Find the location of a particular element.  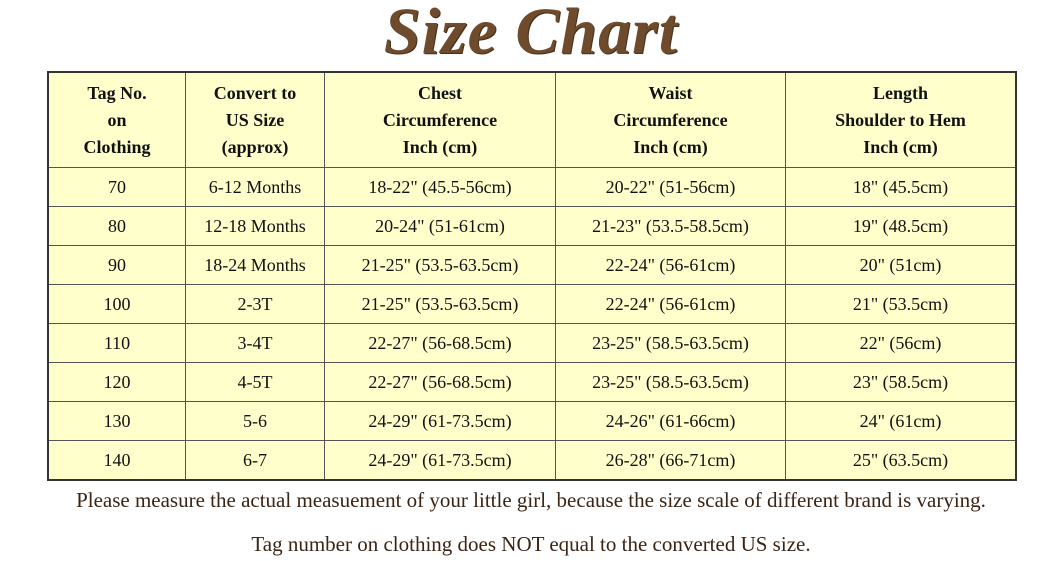

table-cell: 5-6 is located at coordinates (255, 421).